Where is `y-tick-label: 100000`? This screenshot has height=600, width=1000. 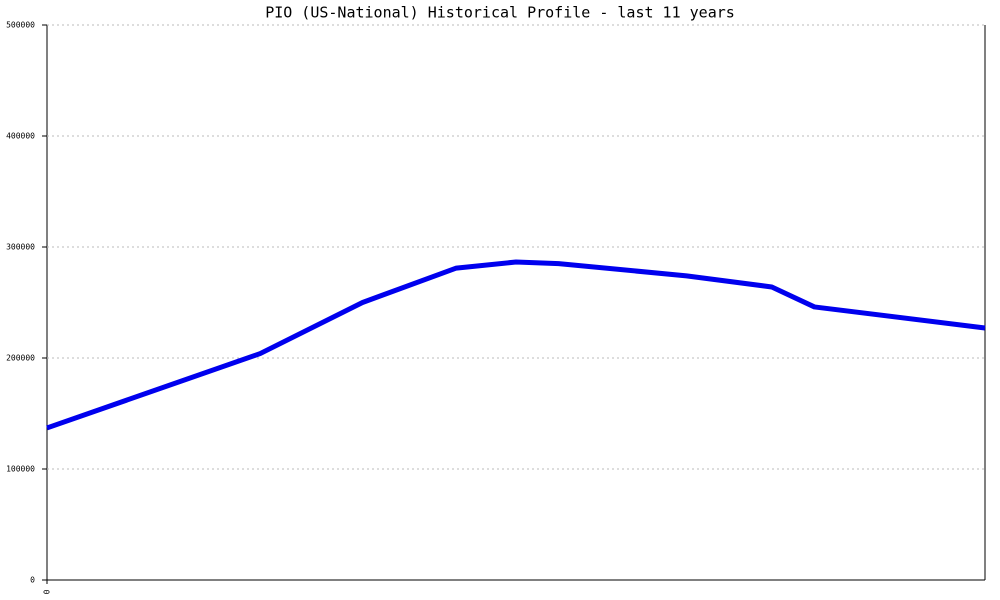 y-tick-label: 100000 is located at coordinates (20, 469).